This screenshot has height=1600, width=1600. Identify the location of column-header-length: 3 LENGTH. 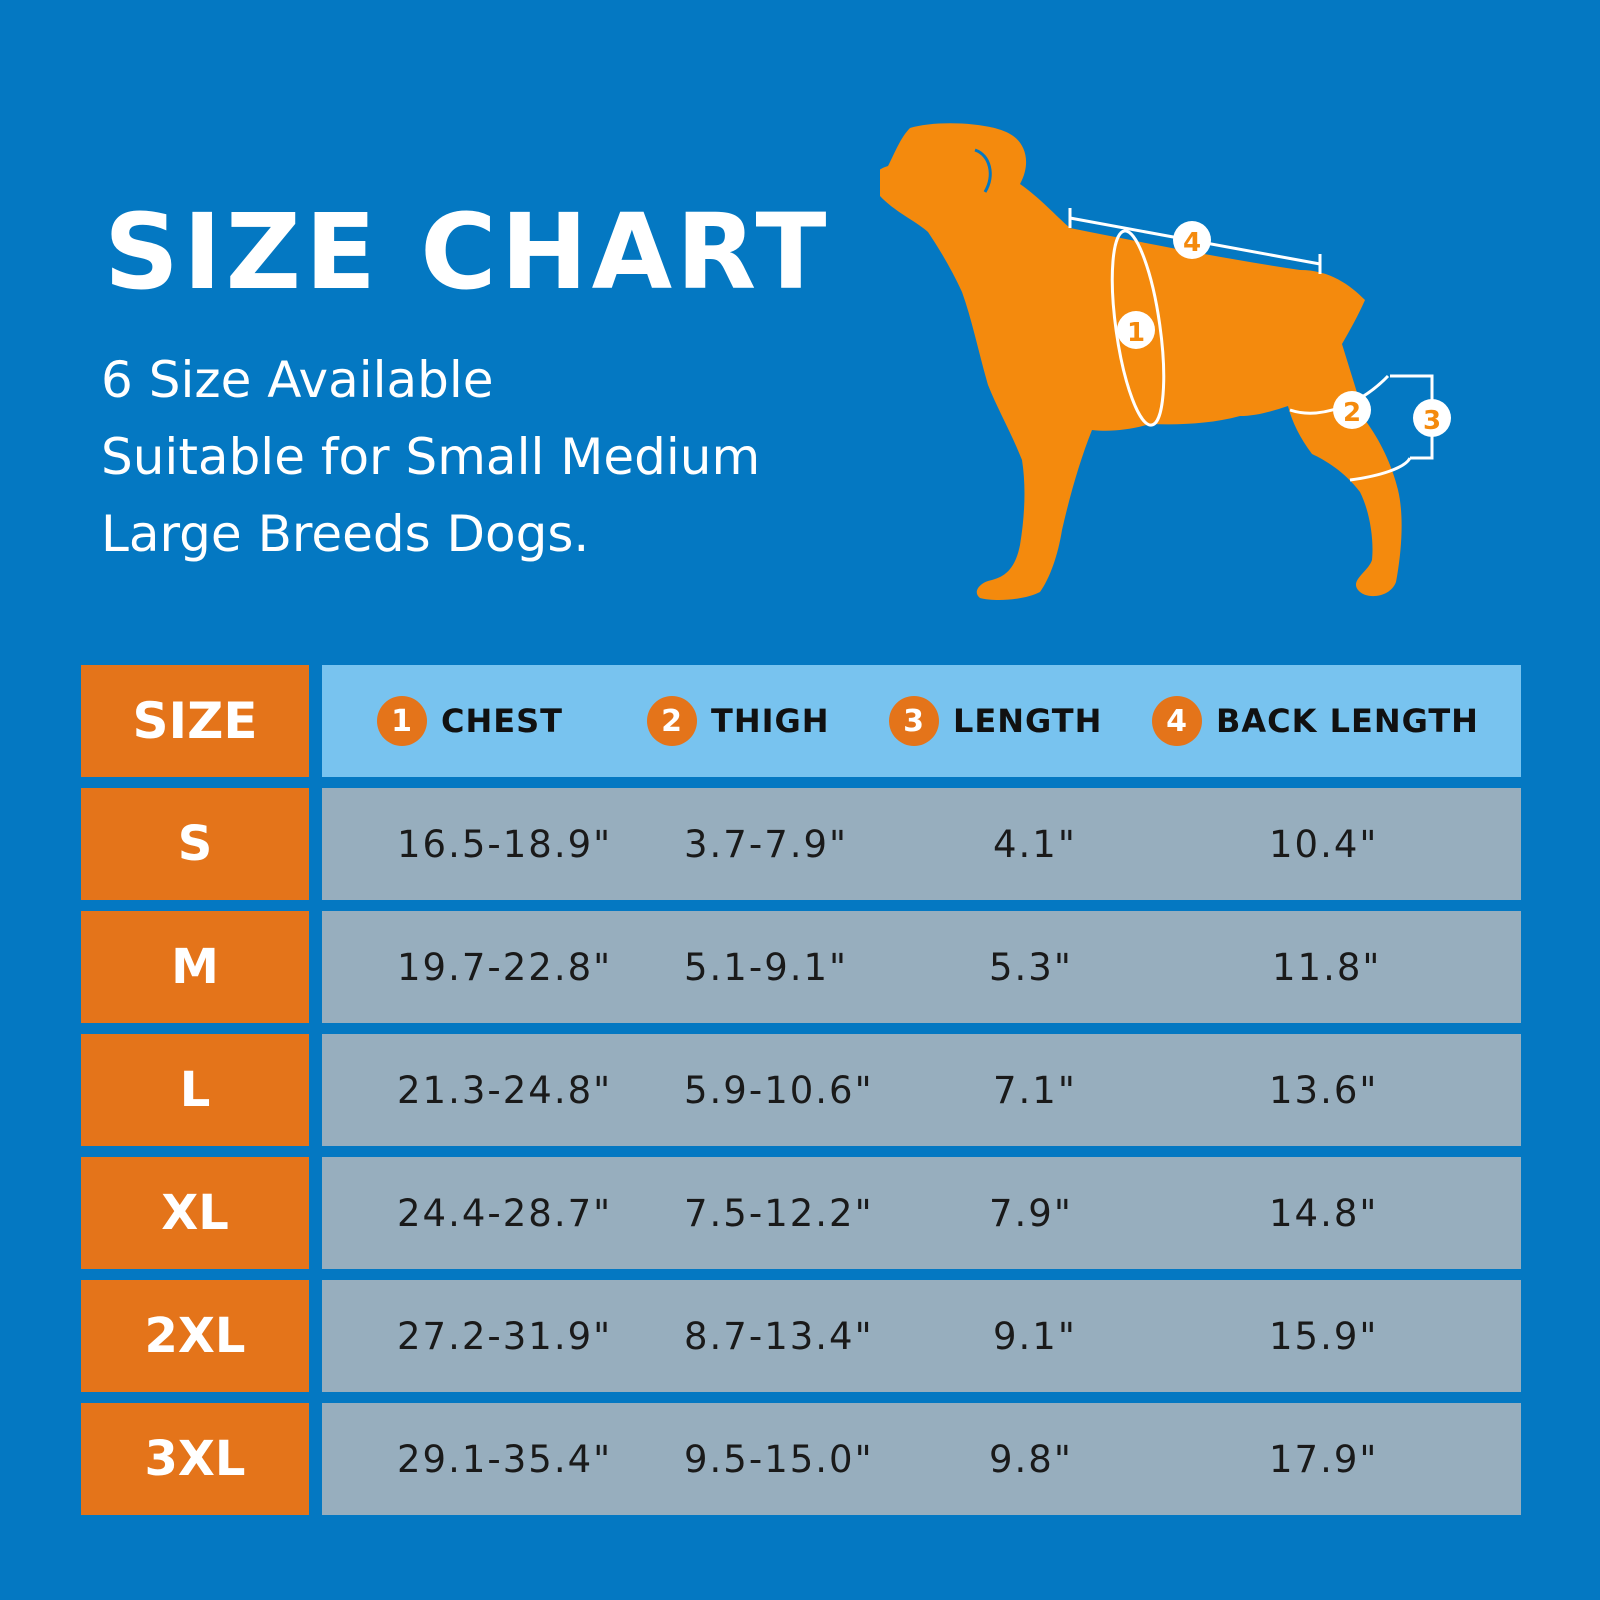
(995, 721).